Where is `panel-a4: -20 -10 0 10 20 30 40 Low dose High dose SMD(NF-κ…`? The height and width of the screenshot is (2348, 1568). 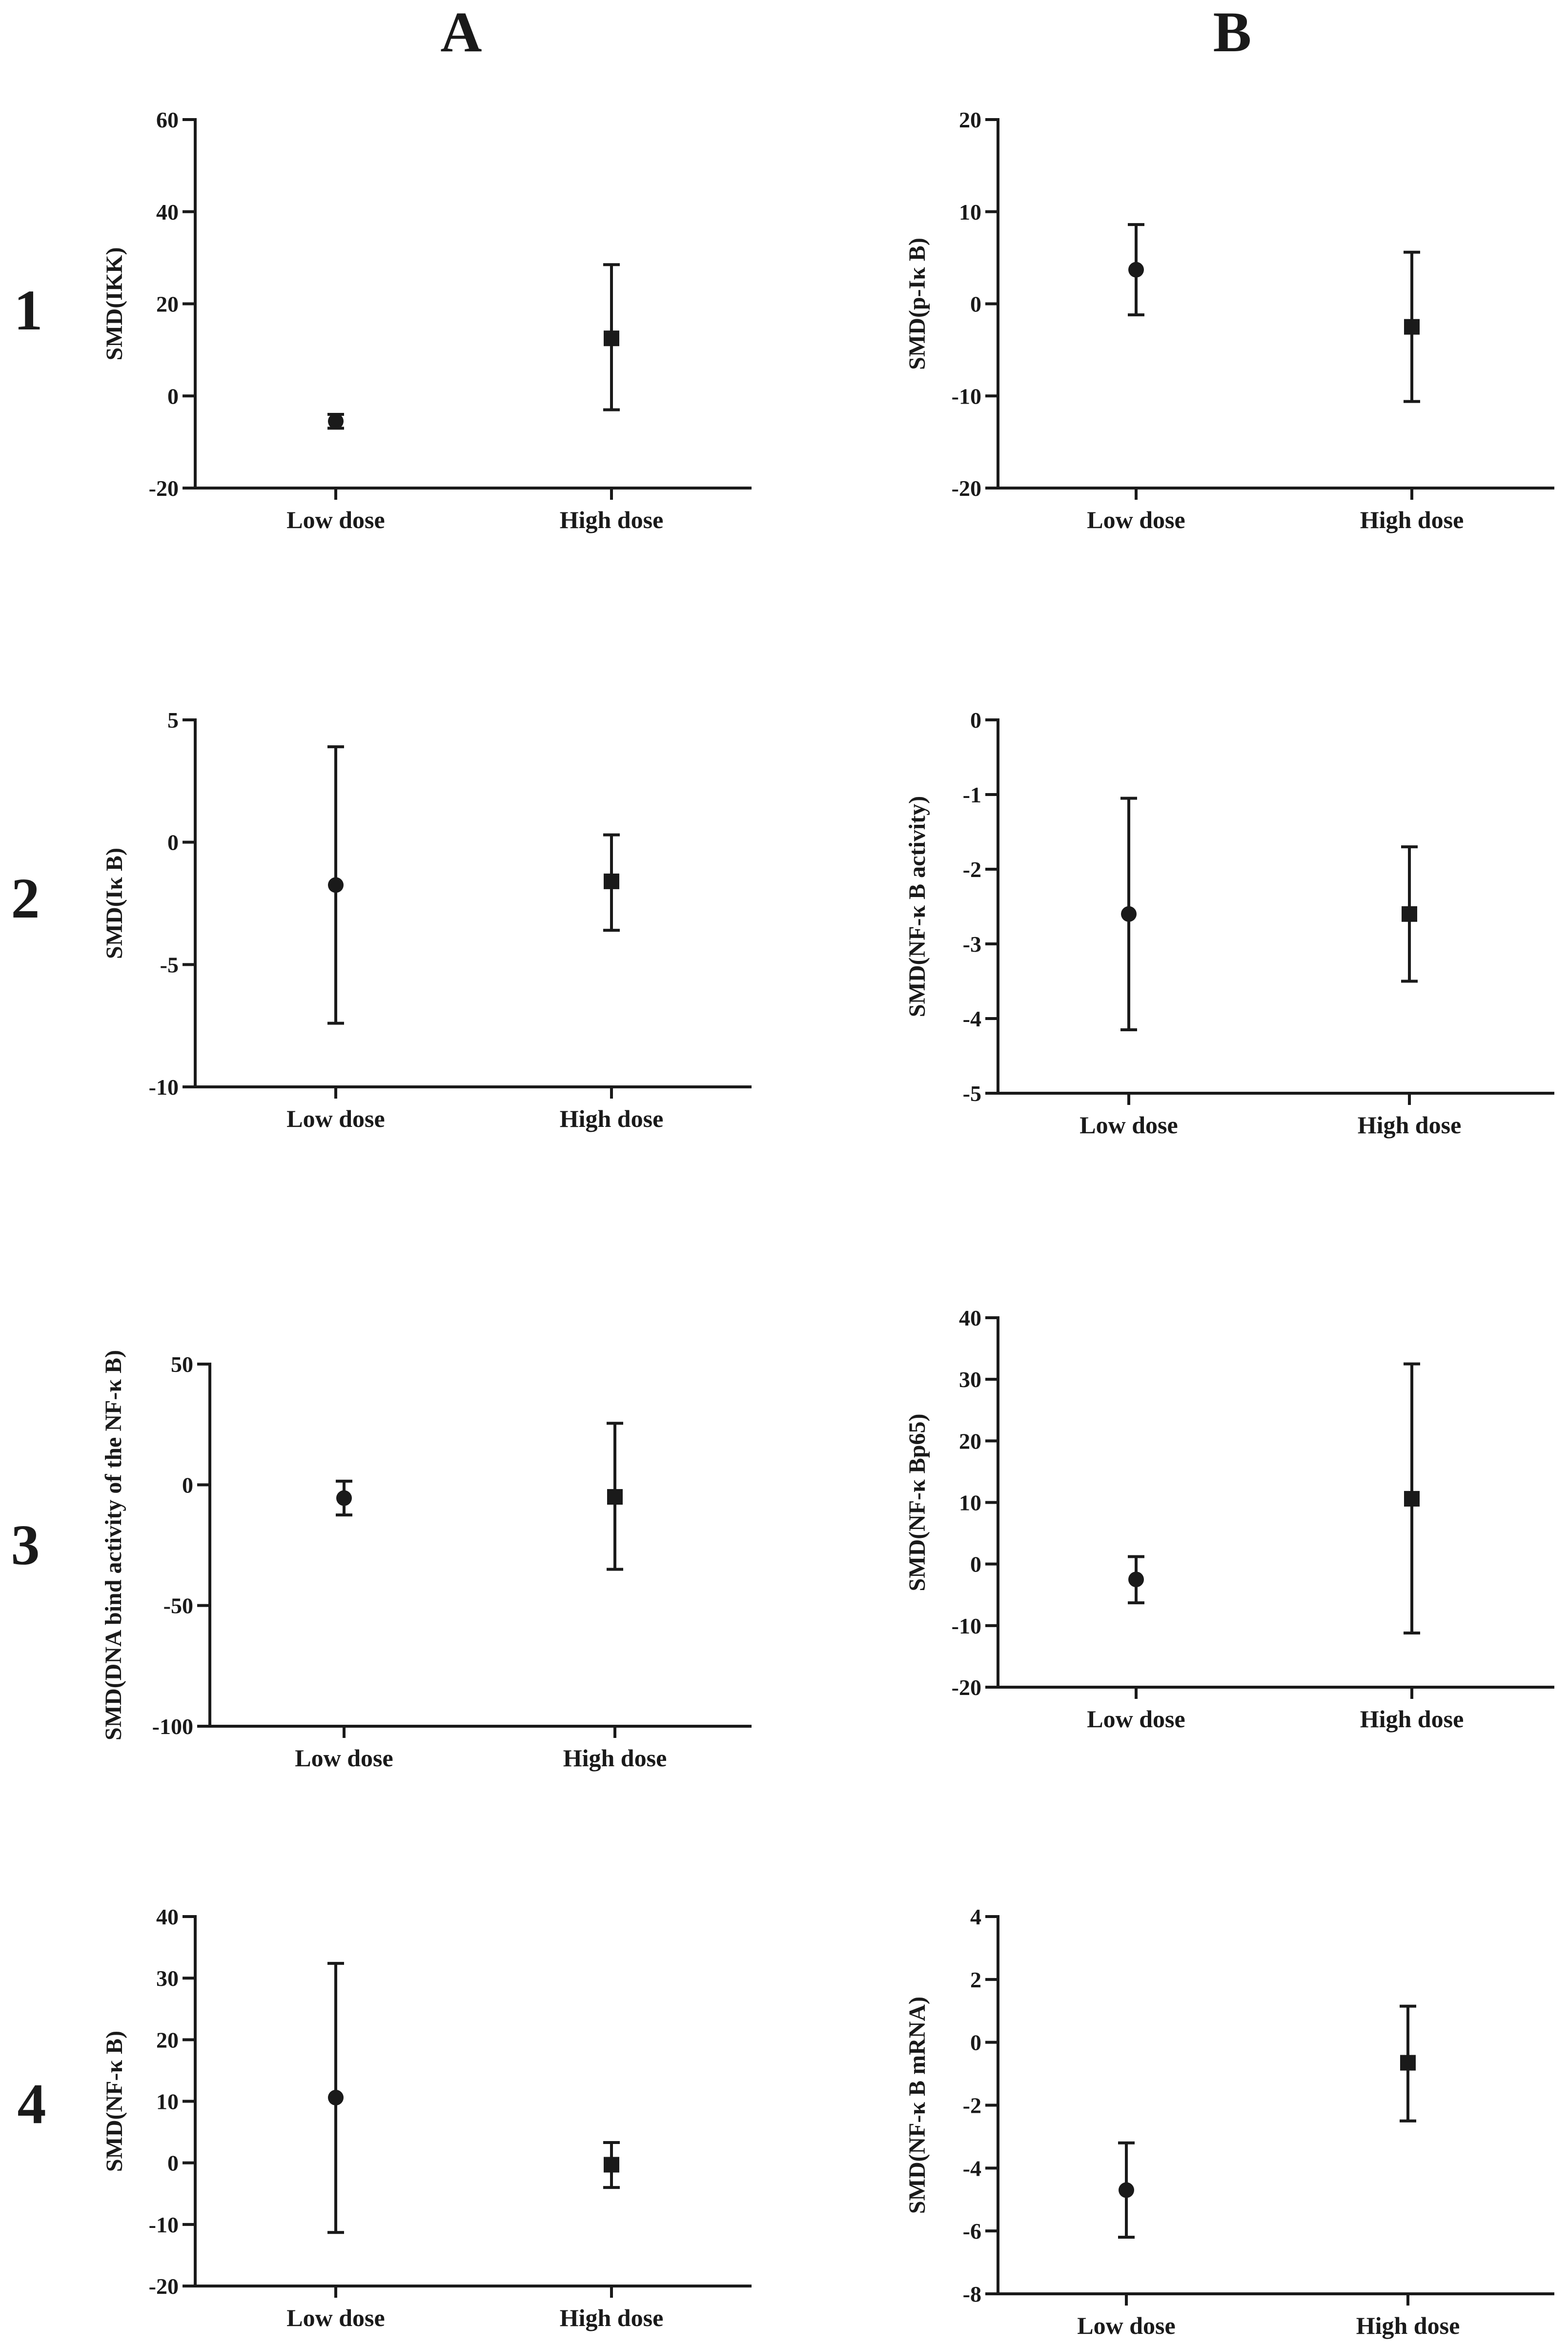
panel-a4: -20 -10 0 10 20 30 40 Low dose High dose SMD(NF-κ… is located at coordinates (427, 2117).